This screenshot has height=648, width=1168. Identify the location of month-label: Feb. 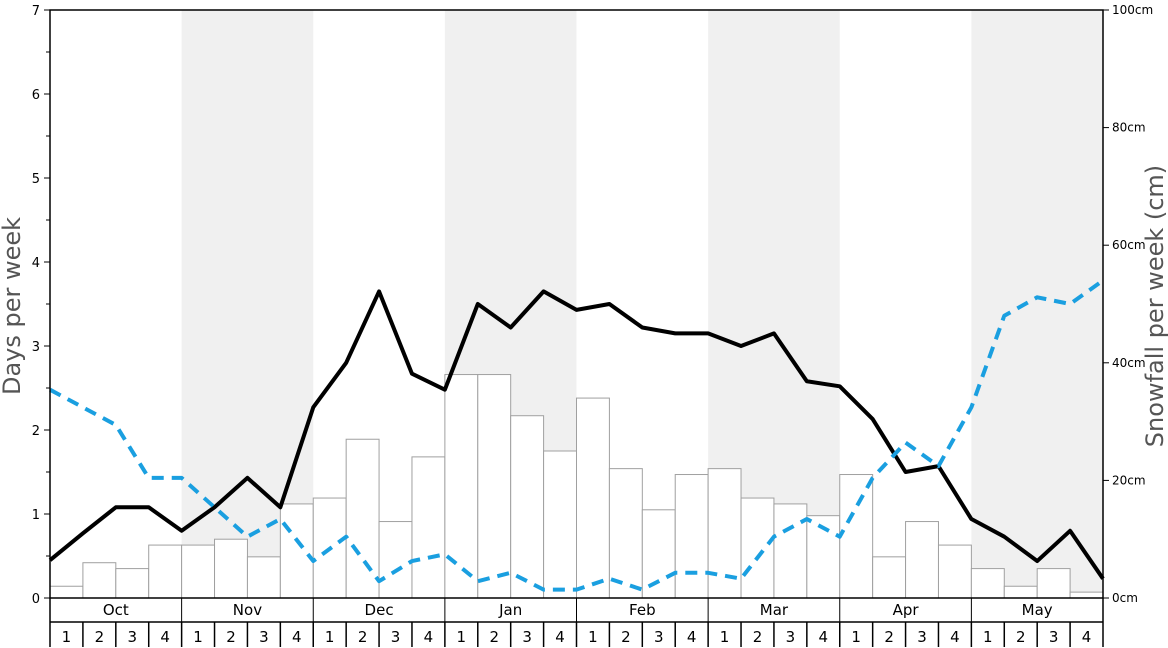
(642, 610).